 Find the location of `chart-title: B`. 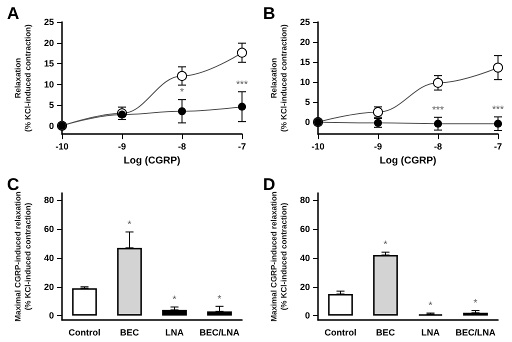

chart-title: B is located at coordinates (269, 13).